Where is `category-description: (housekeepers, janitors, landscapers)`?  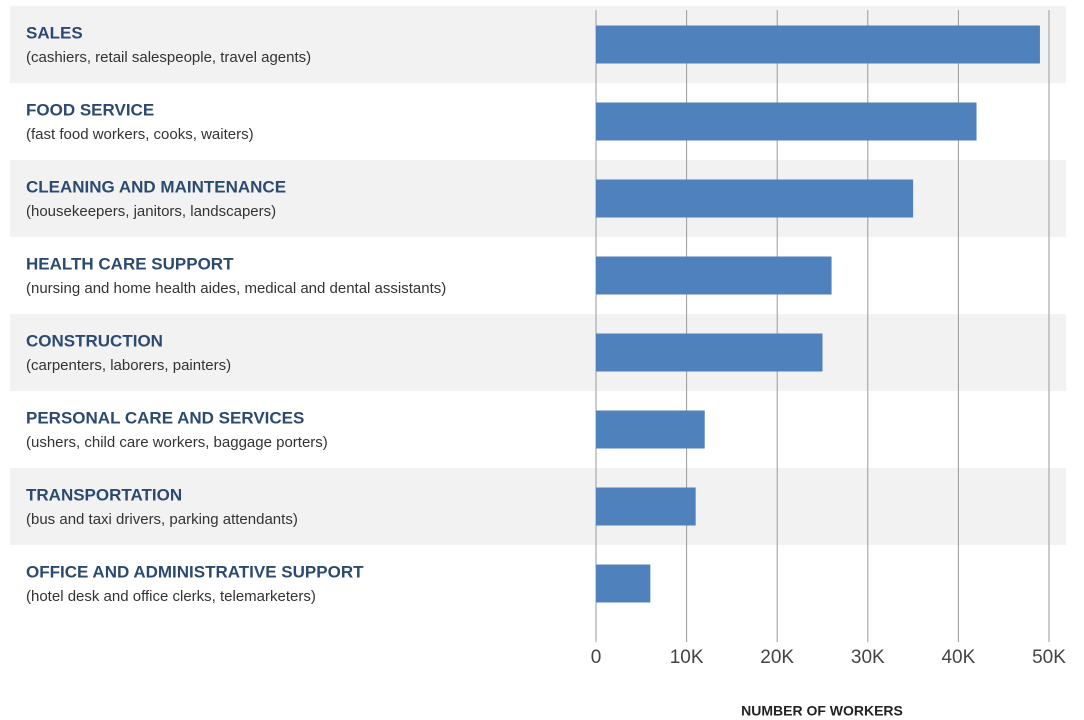
category-description: (housekeepers, janitors, landscapers) is located at coordinates (151, 211).